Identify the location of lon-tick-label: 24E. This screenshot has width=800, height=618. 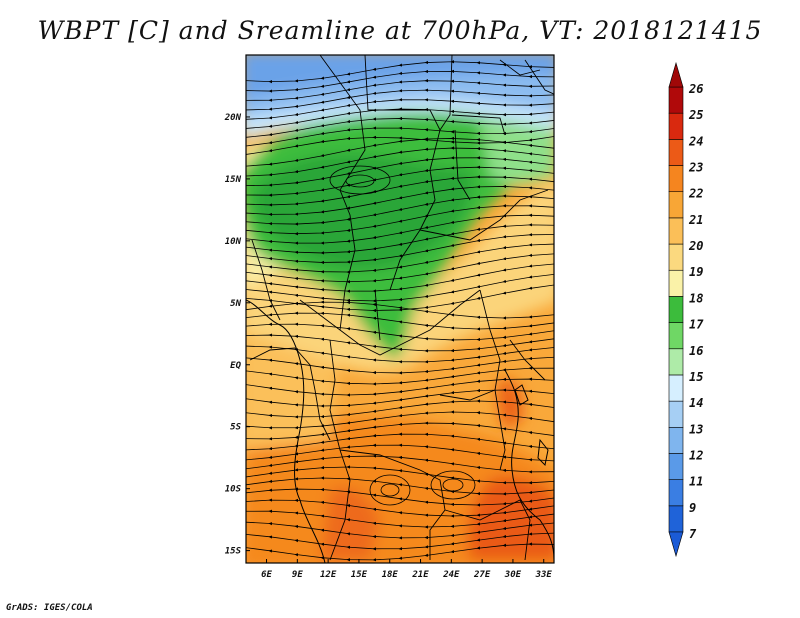
(451, 575).